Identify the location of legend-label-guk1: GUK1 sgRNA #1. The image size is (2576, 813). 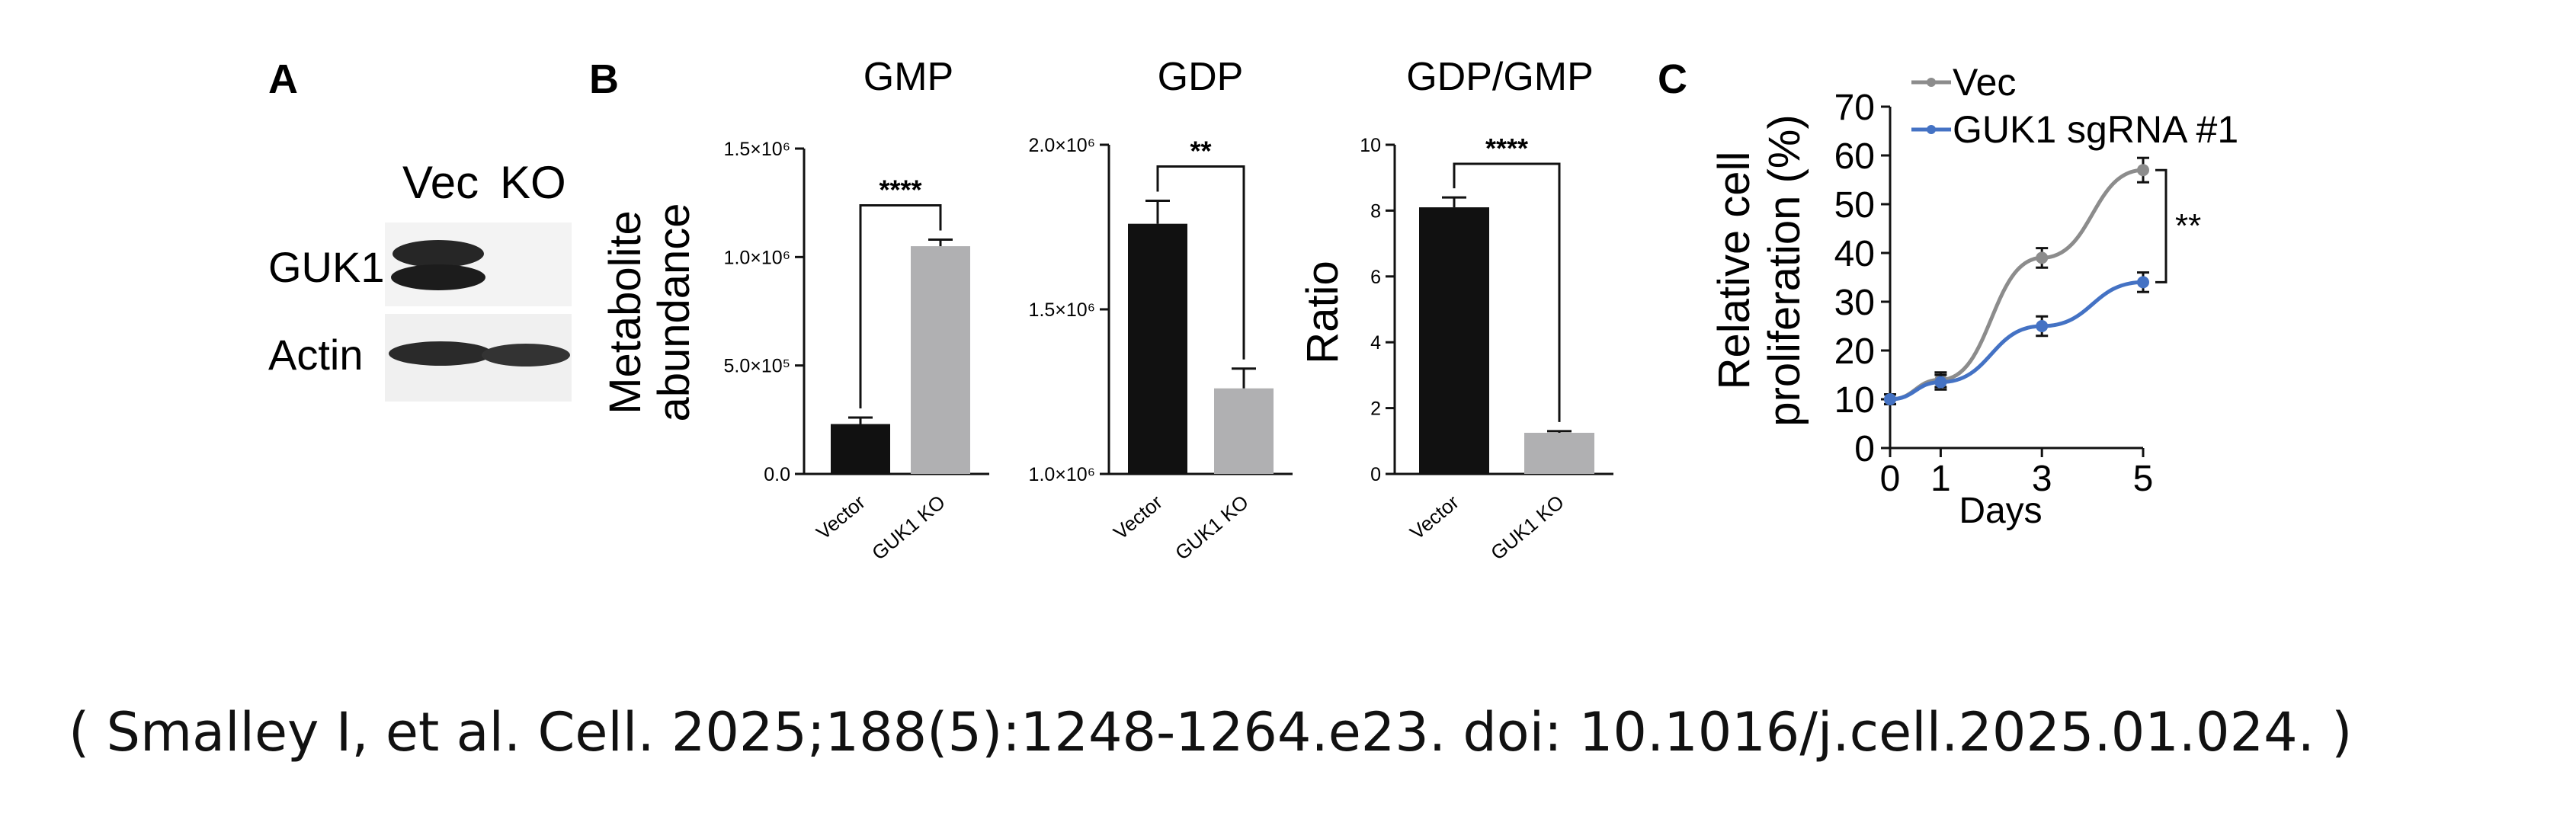
(2095, 129).